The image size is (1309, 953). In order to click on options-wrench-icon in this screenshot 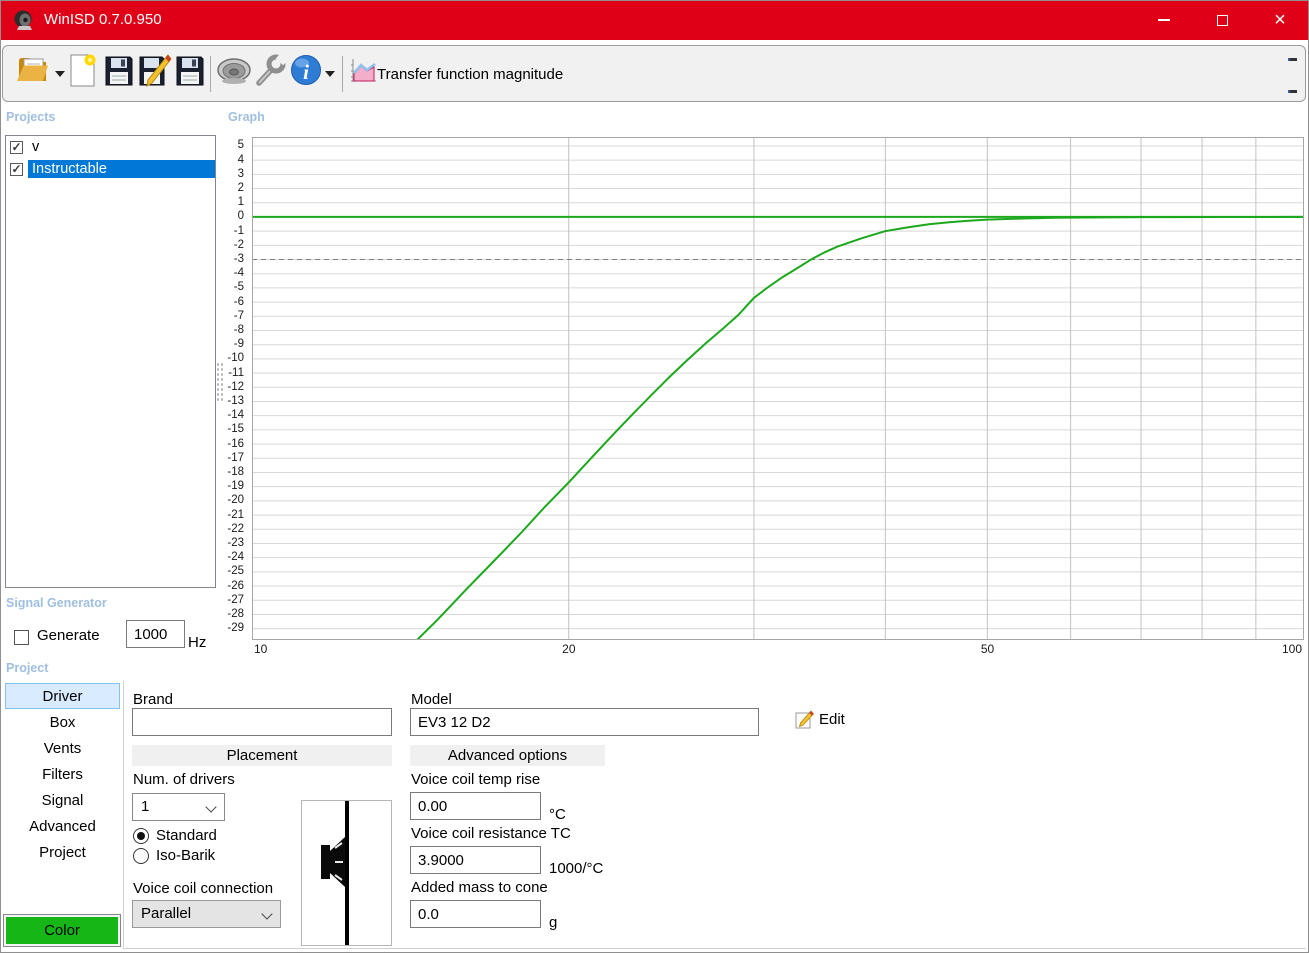, I will do `click(270, 71)`.